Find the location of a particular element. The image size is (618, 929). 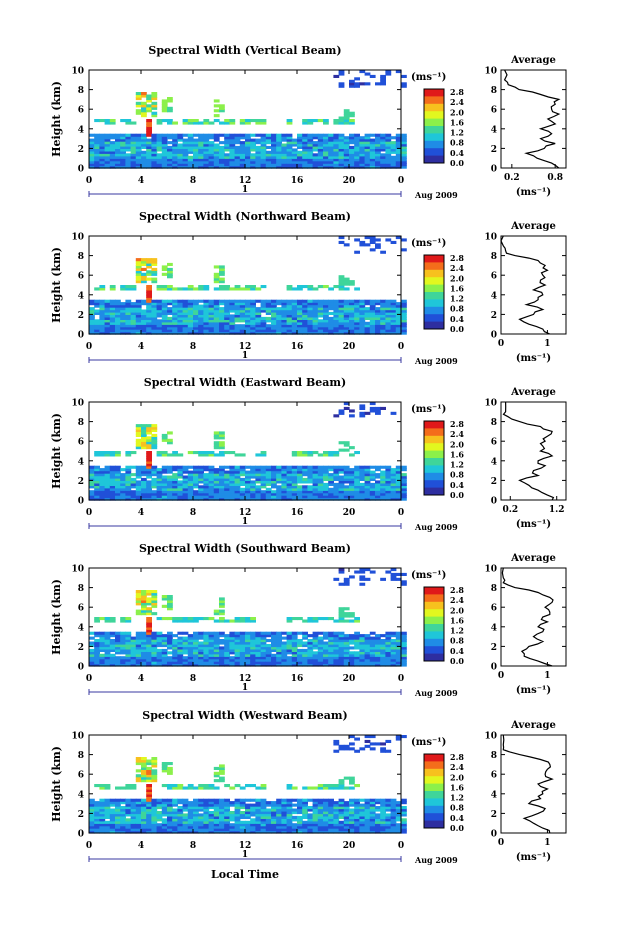

heatmap-cells is located at coordinates (248, 119).